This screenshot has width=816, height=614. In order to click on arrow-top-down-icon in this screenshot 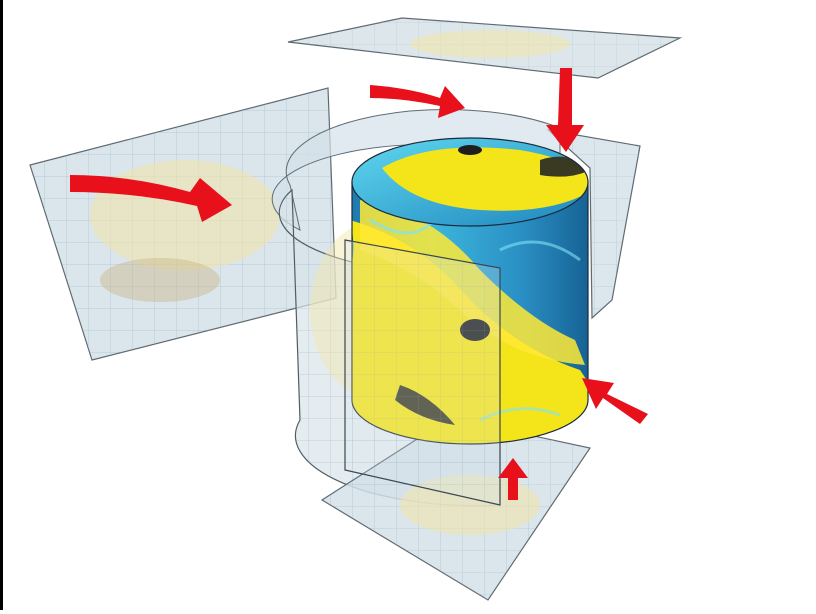, I will do `click(565, 110)`.